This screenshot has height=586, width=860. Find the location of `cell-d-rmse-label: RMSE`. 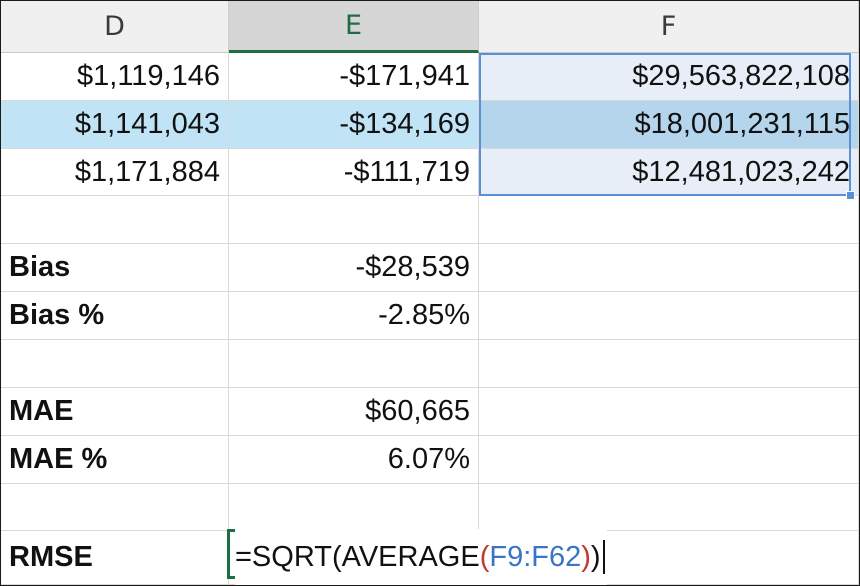

cell-d-rmse-label: RMSE is located at coordinates (115, 558).